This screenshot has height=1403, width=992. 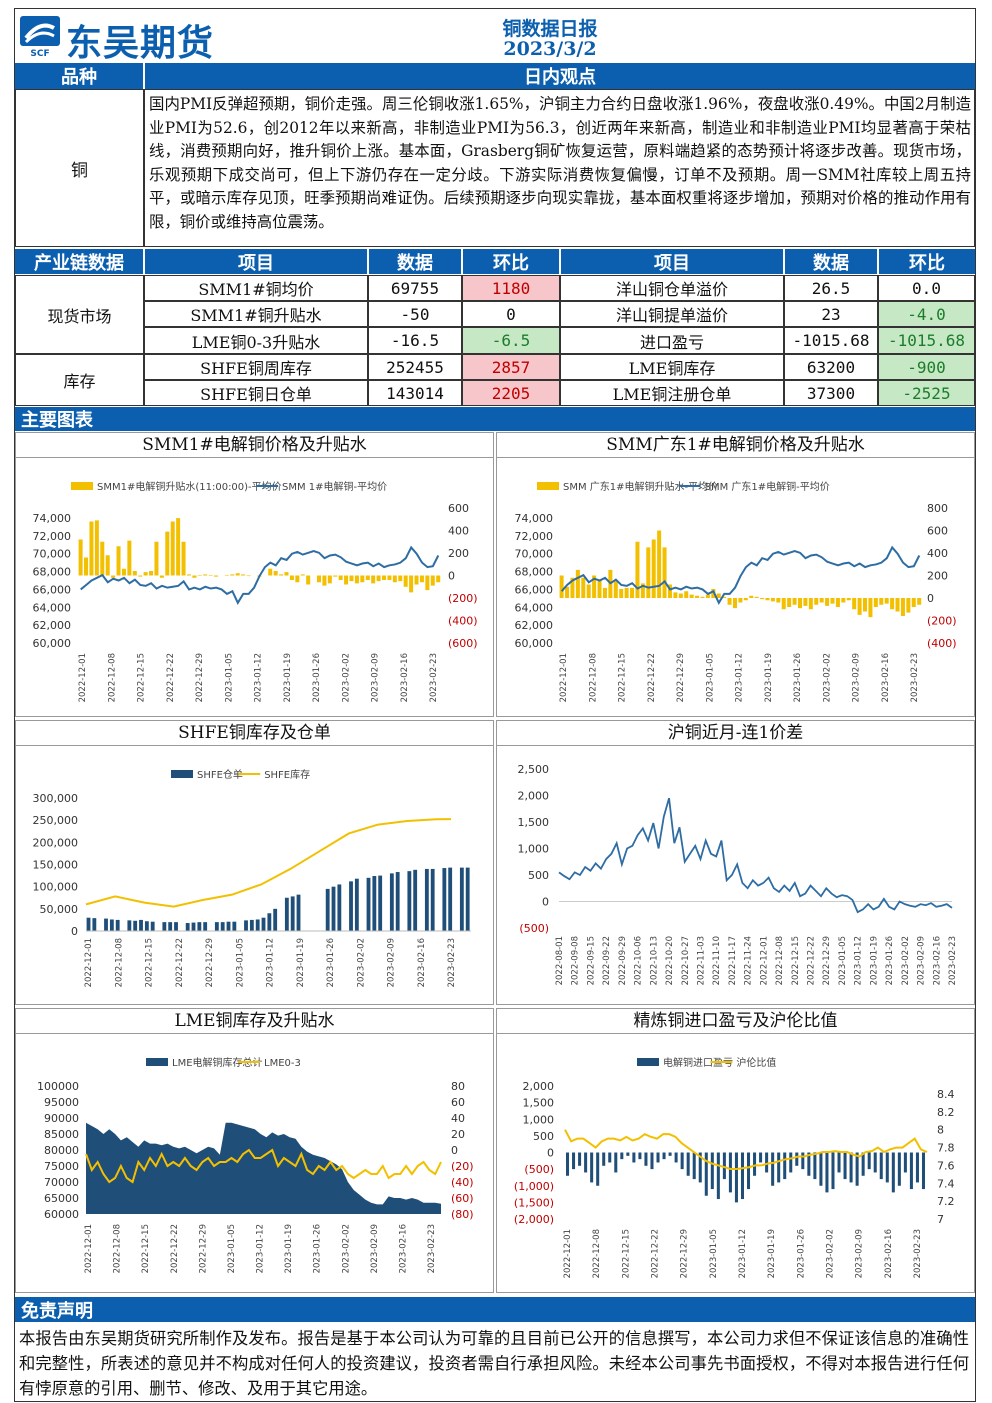 What do you see at coordinates (940, 1219) in the screenshot?
I see `y-right-label: 7` at bounding box center [940, 1219].